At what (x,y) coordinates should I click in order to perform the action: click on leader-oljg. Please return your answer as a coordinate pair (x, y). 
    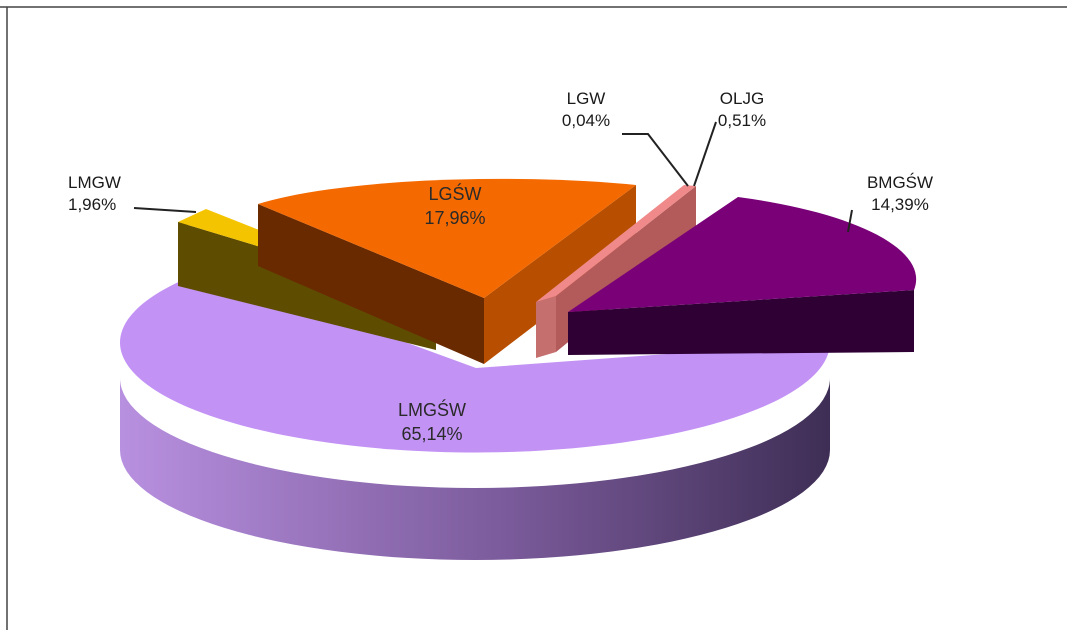
    Looking at the image, I should click on (705, 154).